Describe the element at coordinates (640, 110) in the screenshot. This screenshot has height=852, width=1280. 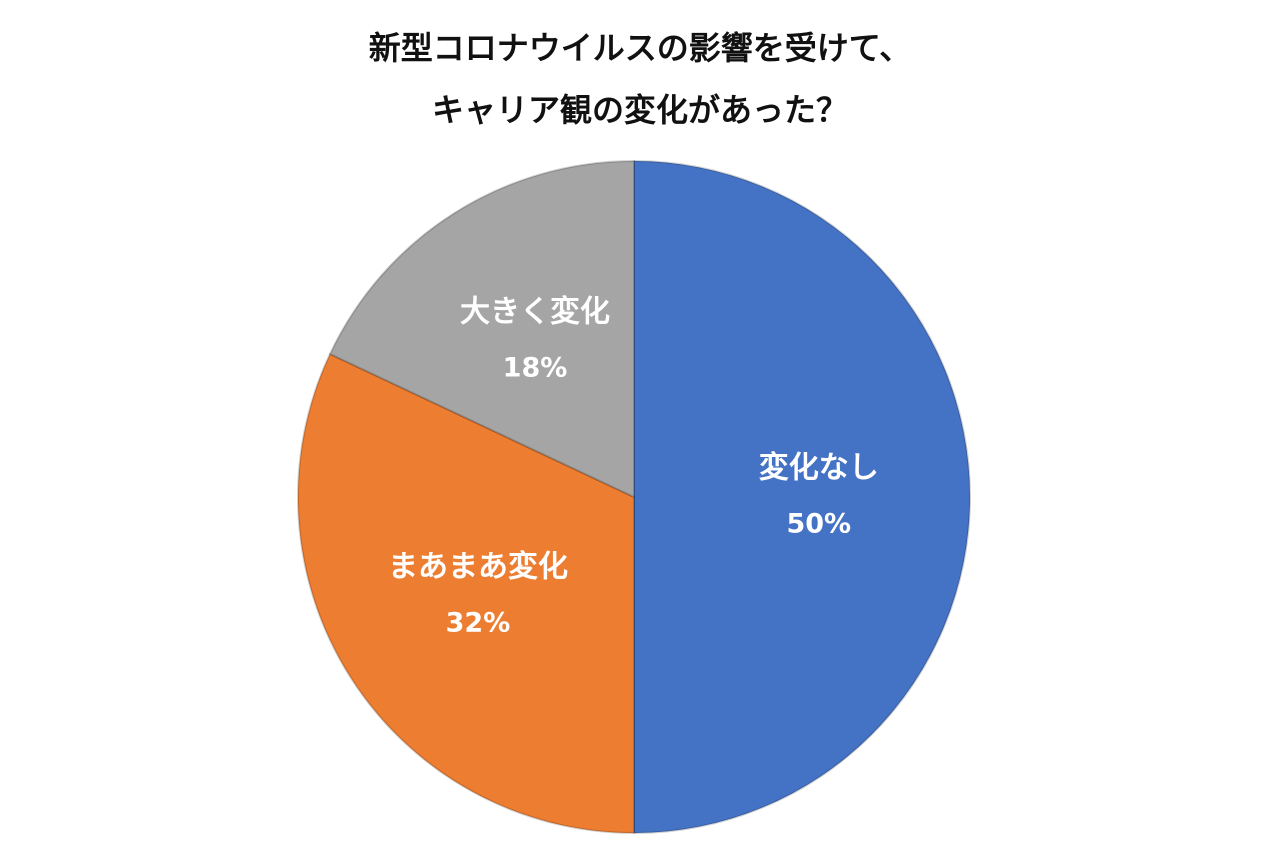
I see `chart-title: キャリア観の変化があった？` at that location.